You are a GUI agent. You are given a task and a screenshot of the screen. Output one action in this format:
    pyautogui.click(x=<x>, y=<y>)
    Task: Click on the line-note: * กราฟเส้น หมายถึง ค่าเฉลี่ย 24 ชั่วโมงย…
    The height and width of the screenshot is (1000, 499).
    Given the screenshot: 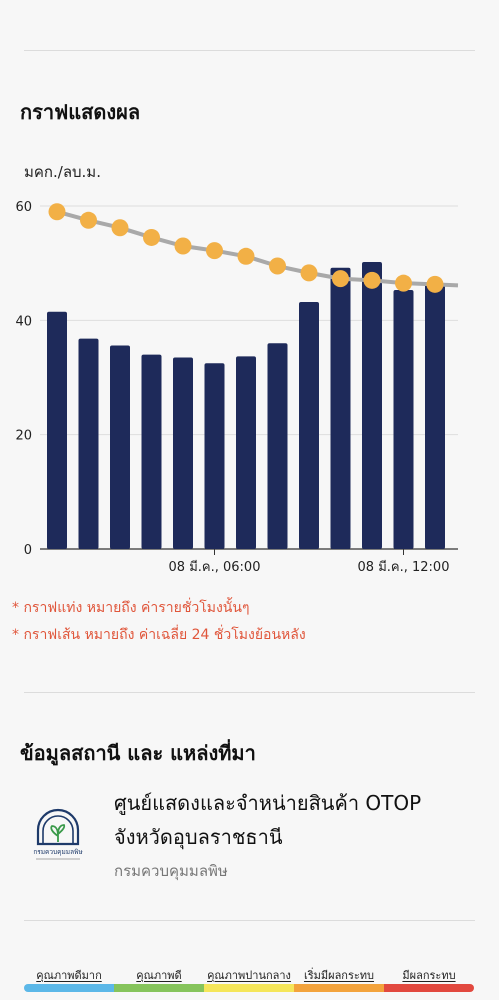 What is the action you would take?
    pyautogui.click(x=159, y=635)
    